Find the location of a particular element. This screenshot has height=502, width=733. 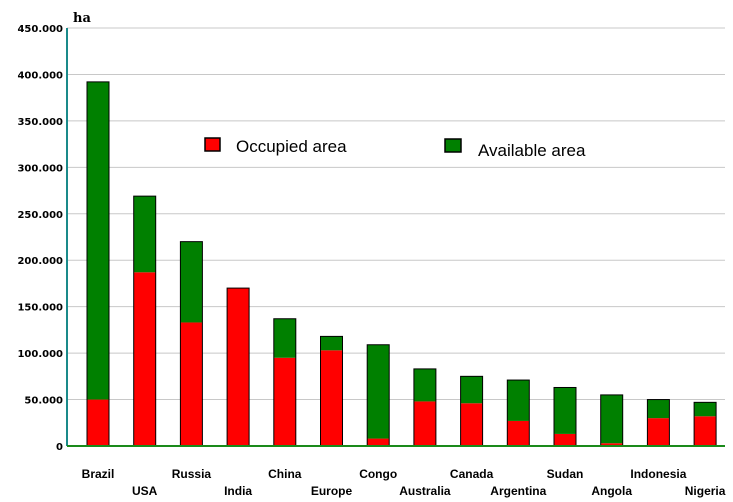

y-tick-label: 350.000 is located at coordinates (40, 122).